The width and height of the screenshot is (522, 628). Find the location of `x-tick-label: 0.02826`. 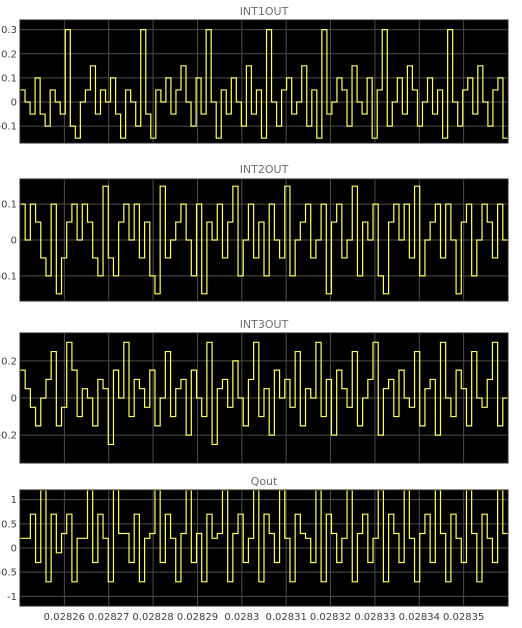

x-tick-label: 0.02826 is located at coordinates (64, 617).